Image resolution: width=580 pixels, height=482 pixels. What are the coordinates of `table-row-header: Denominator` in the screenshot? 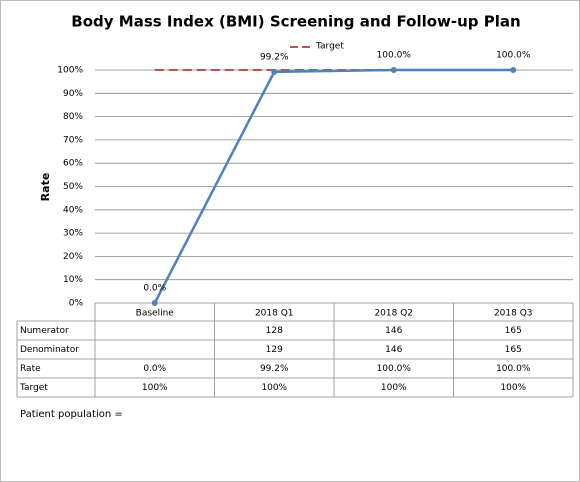 It's located at (49, 350).